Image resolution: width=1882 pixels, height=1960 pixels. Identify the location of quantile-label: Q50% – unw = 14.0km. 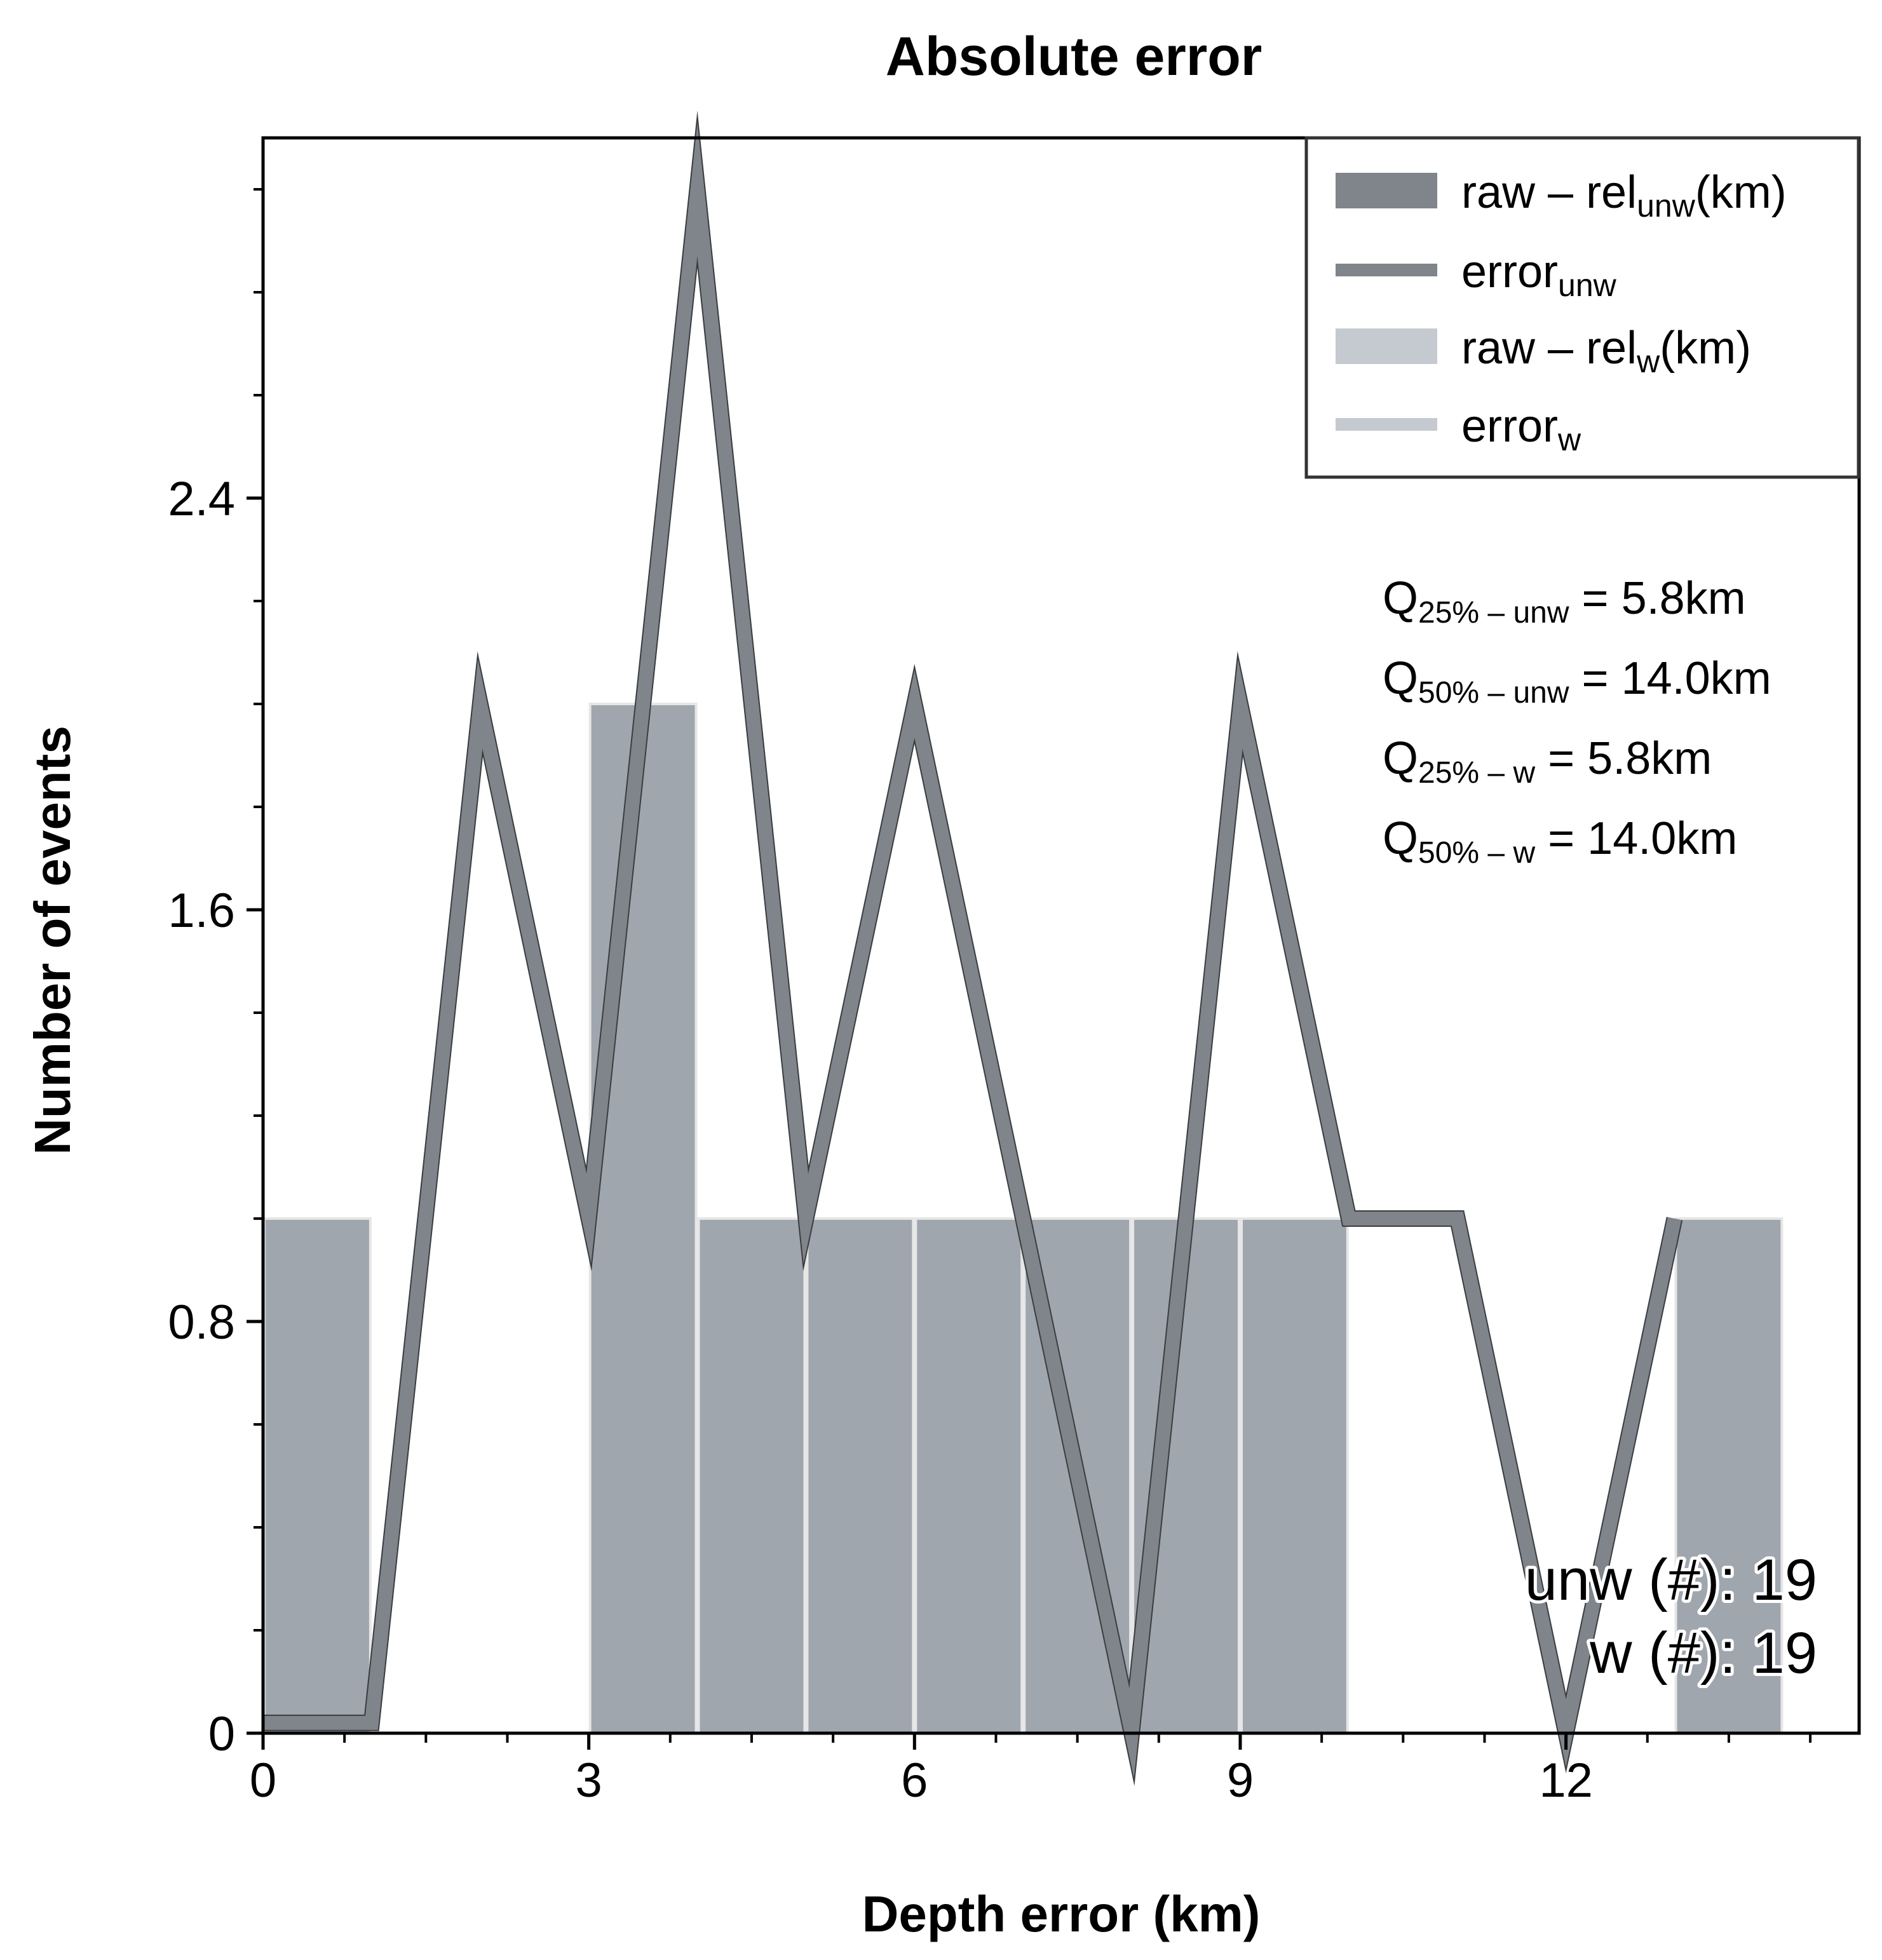
(1577, 681).